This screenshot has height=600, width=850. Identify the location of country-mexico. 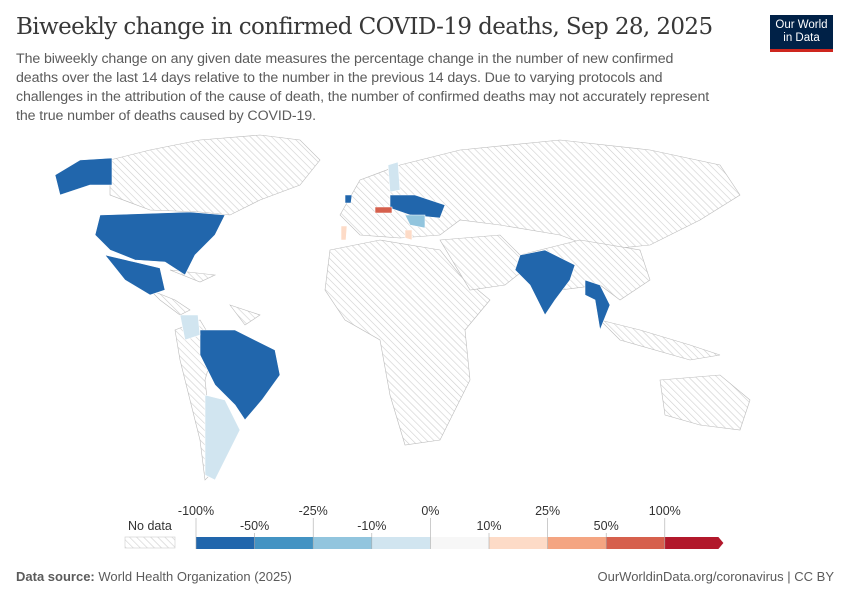
(135, 275).